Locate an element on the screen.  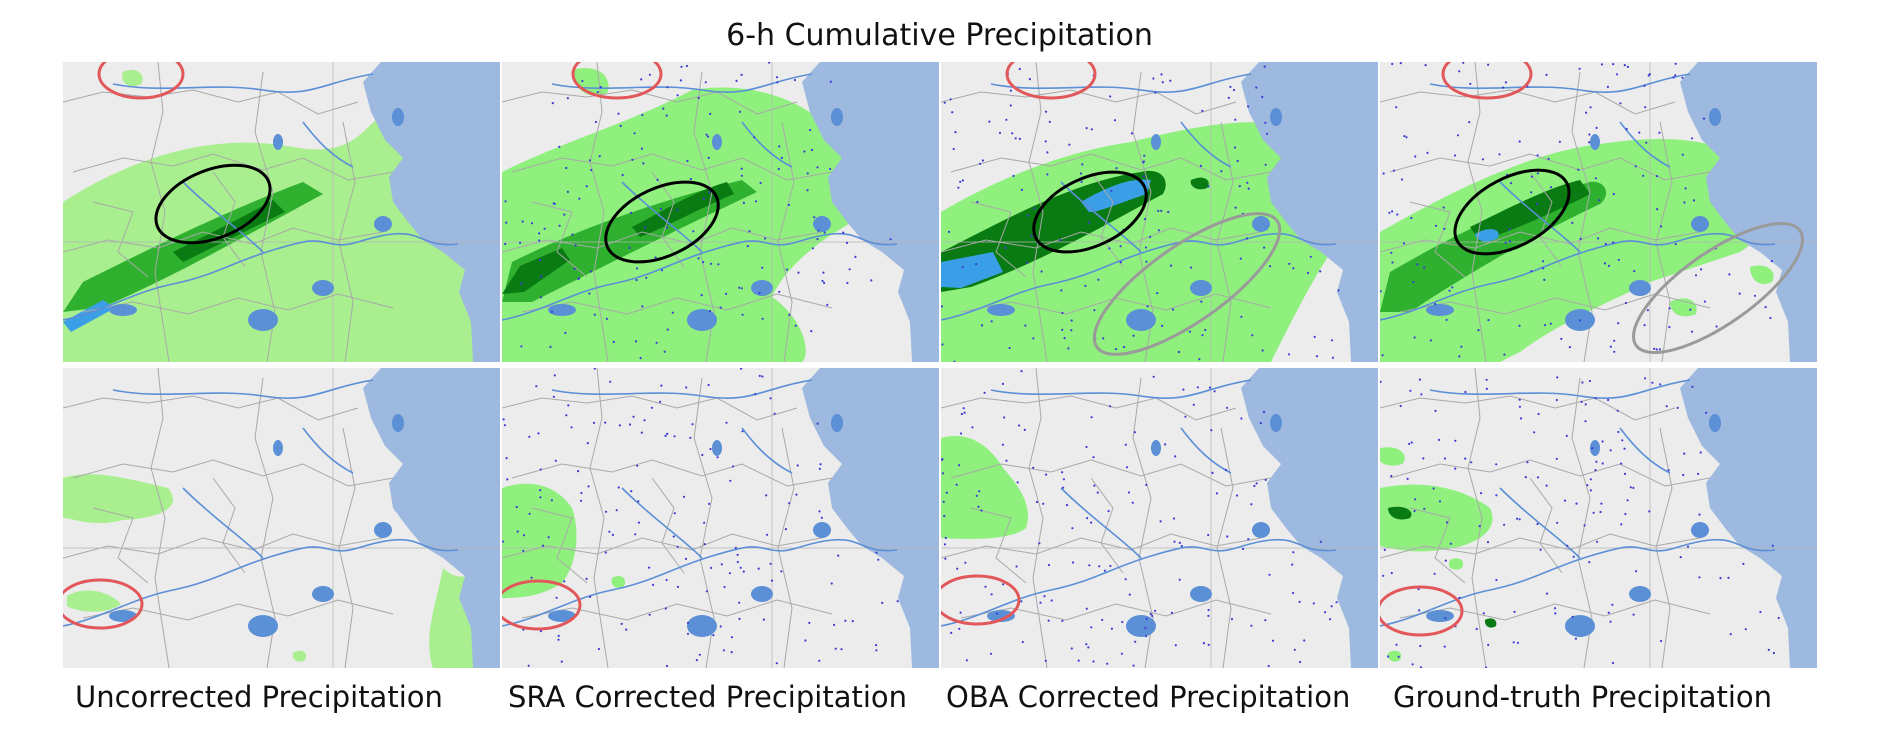
panel-r2-c3 is located at coordinates (1159, 518).